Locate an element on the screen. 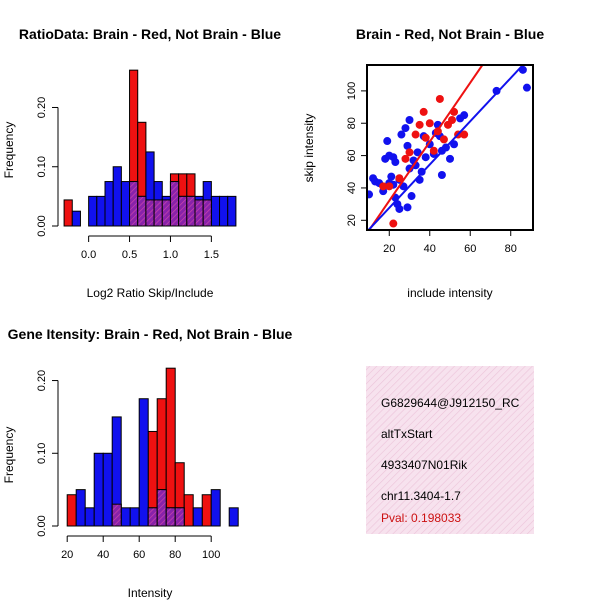 The image size is (600, 600). fit-line-brain is located at coordinates (426, 147).